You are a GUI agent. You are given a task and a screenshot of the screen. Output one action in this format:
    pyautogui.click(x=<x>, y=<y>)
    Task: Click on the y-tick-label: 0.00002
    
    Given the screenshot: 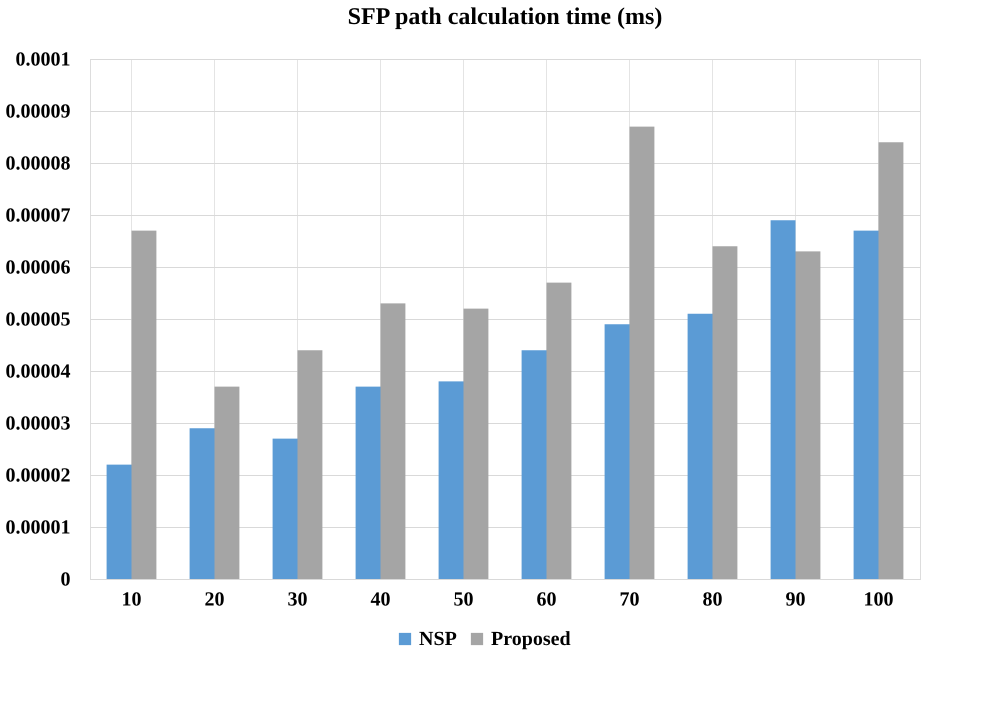 What is the action you would take?
    pyautogui.click(x=38, y=475)
    